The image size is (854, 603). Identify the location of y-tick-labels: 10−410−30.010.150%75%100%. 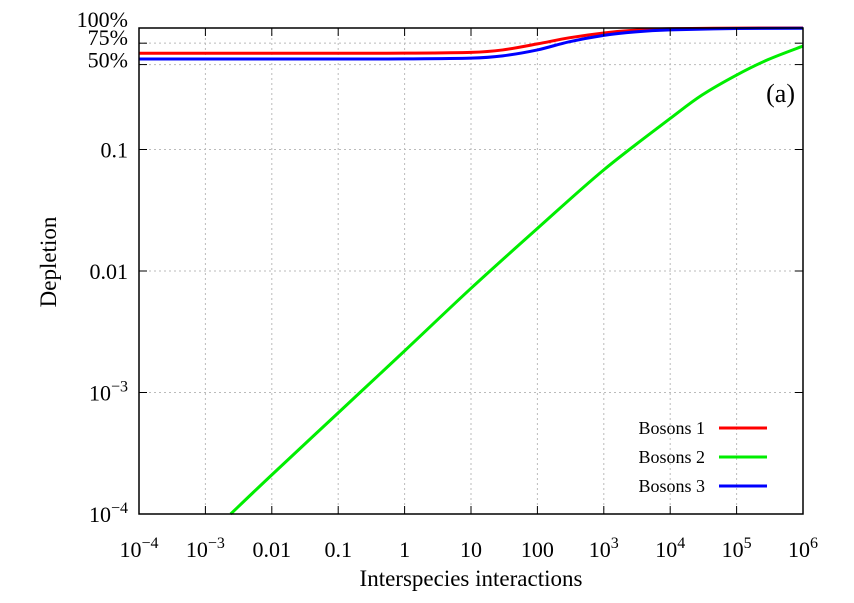
(102, 267).